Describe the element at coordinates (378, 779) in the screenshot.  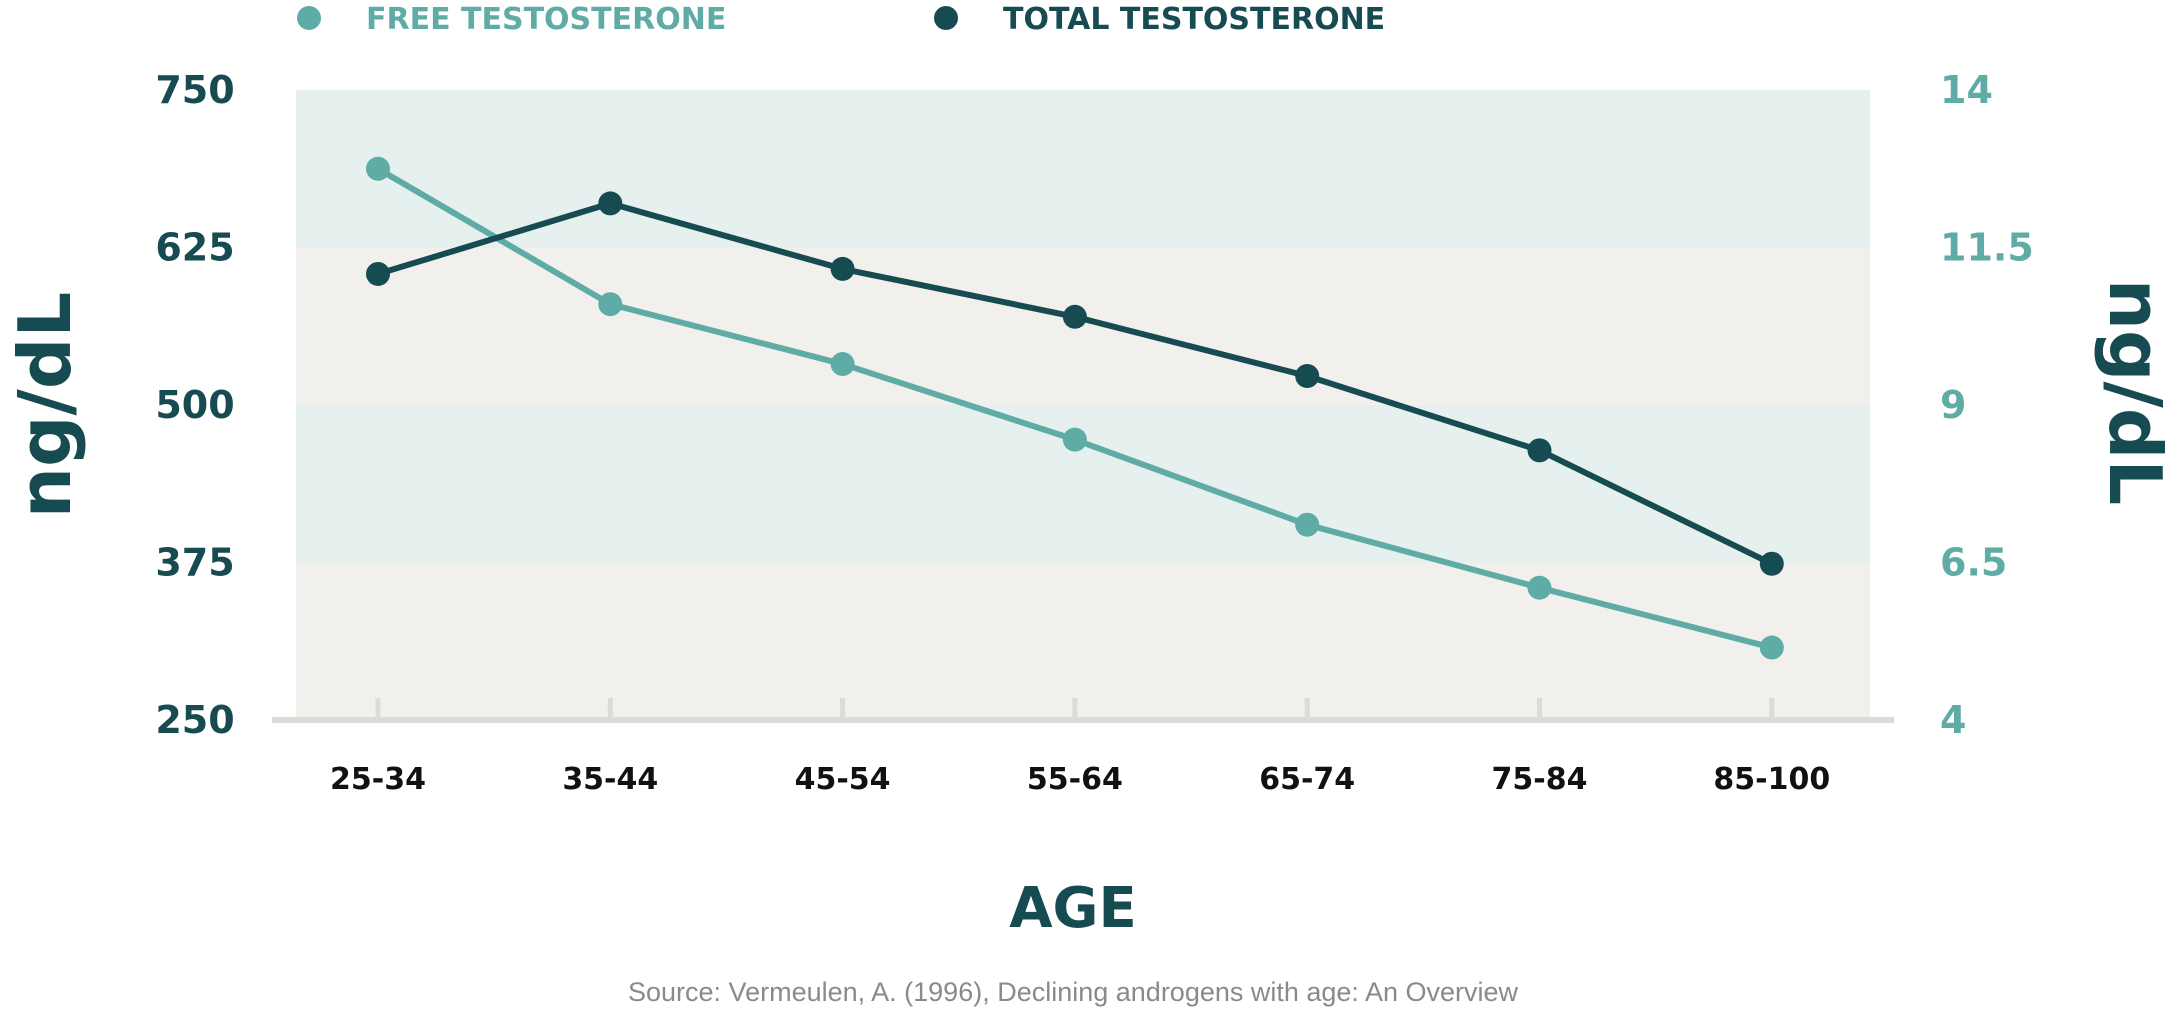
I see `x-tick-label: 25-34` at that location.